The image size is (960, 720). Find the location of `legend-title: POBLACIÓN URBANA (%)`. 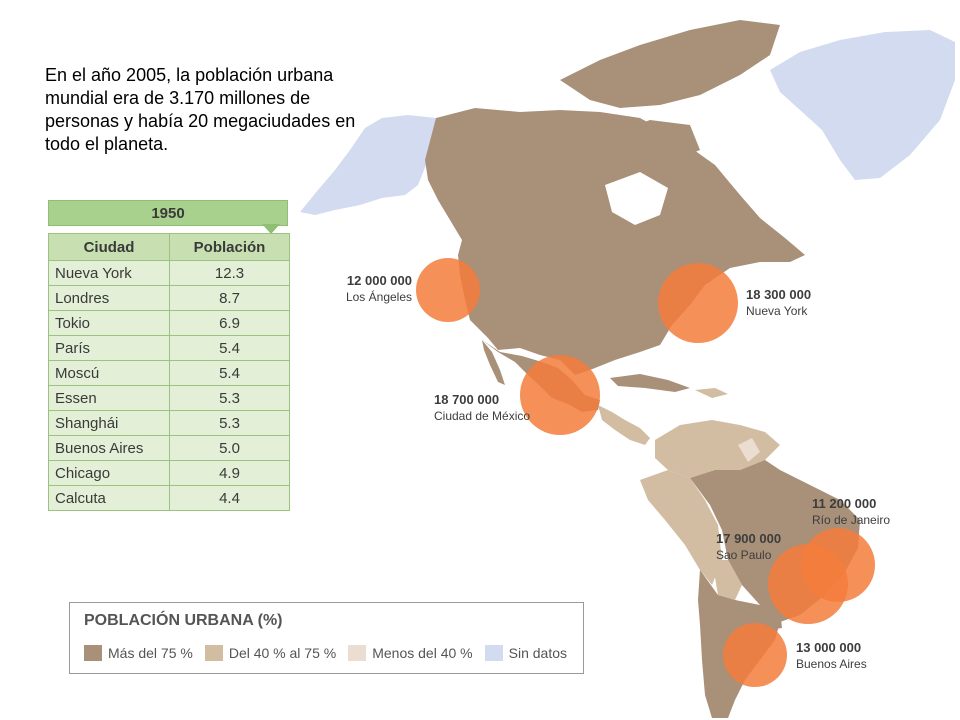

legend-title: POBLACIÓN URBANA (%) is located at coordinates (183, 620).